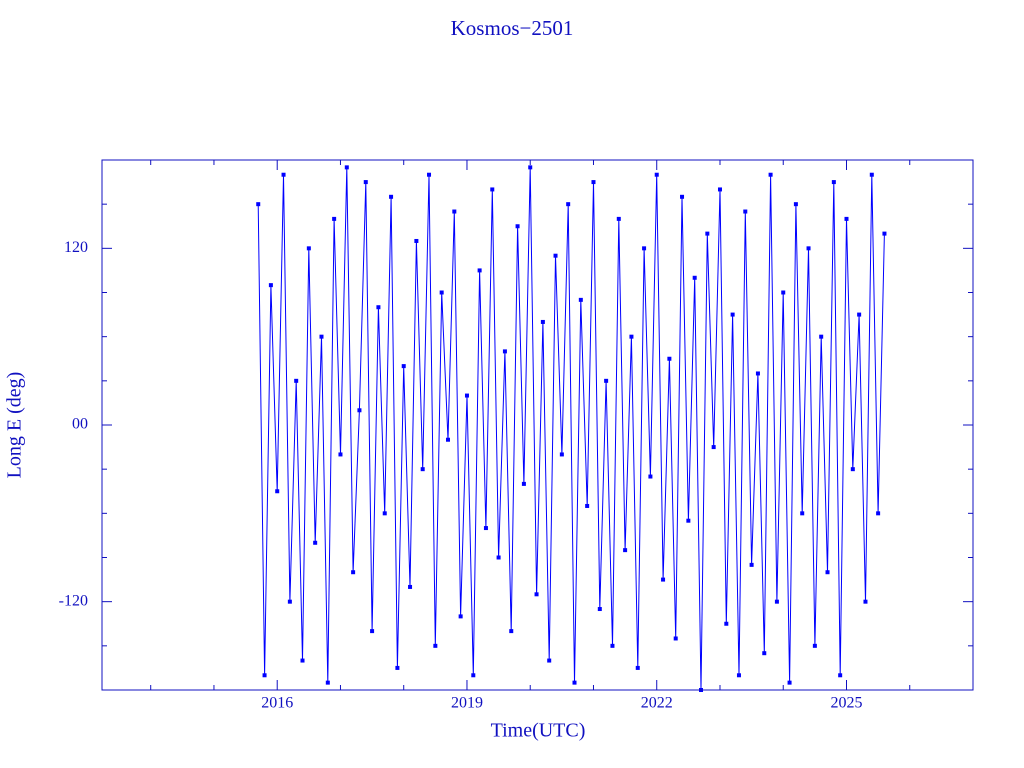 The height and width of the screenshot is (768, 1024). Describe the element at coordinates (538, 731) in the screenshot. I see `x-axis-label: Time(UTC)` at that location.